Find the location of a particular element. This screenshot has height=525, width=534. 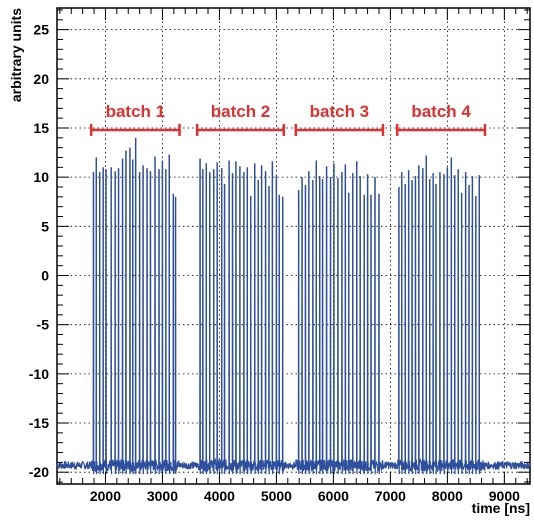

x-tick-label: 4000 is located at coordinates (219, 496).